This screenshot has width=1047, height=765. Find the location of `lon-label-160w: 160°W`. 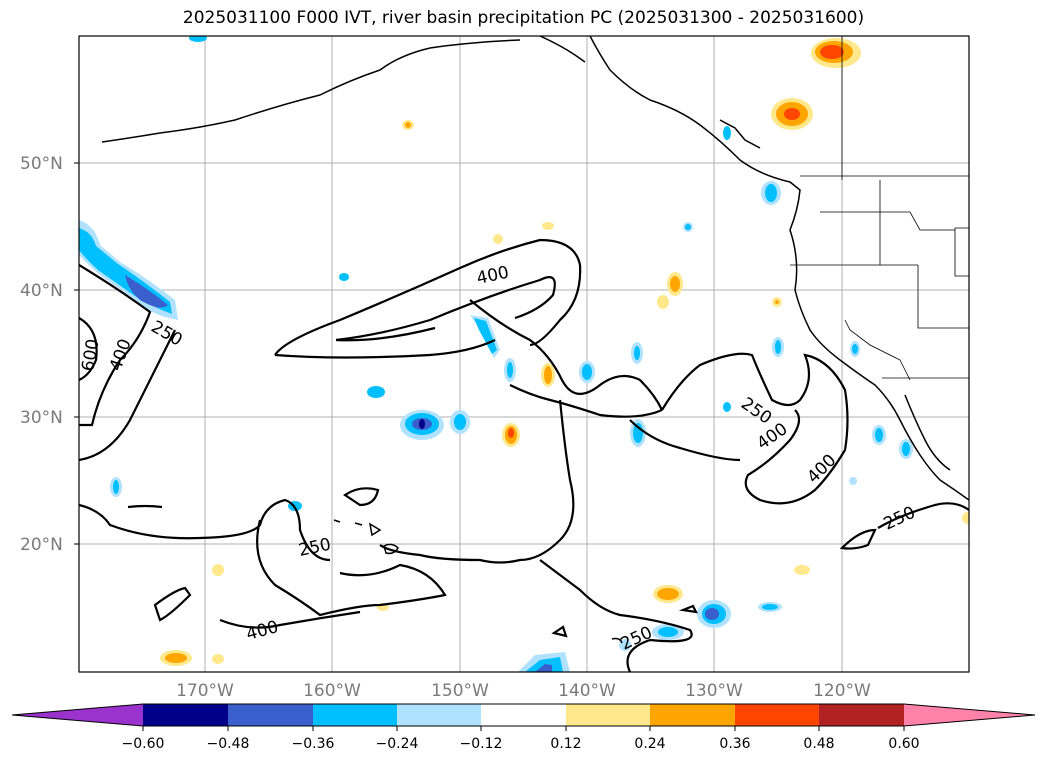

lon-label-160w: 160°W is located at coordinates (332, 691).